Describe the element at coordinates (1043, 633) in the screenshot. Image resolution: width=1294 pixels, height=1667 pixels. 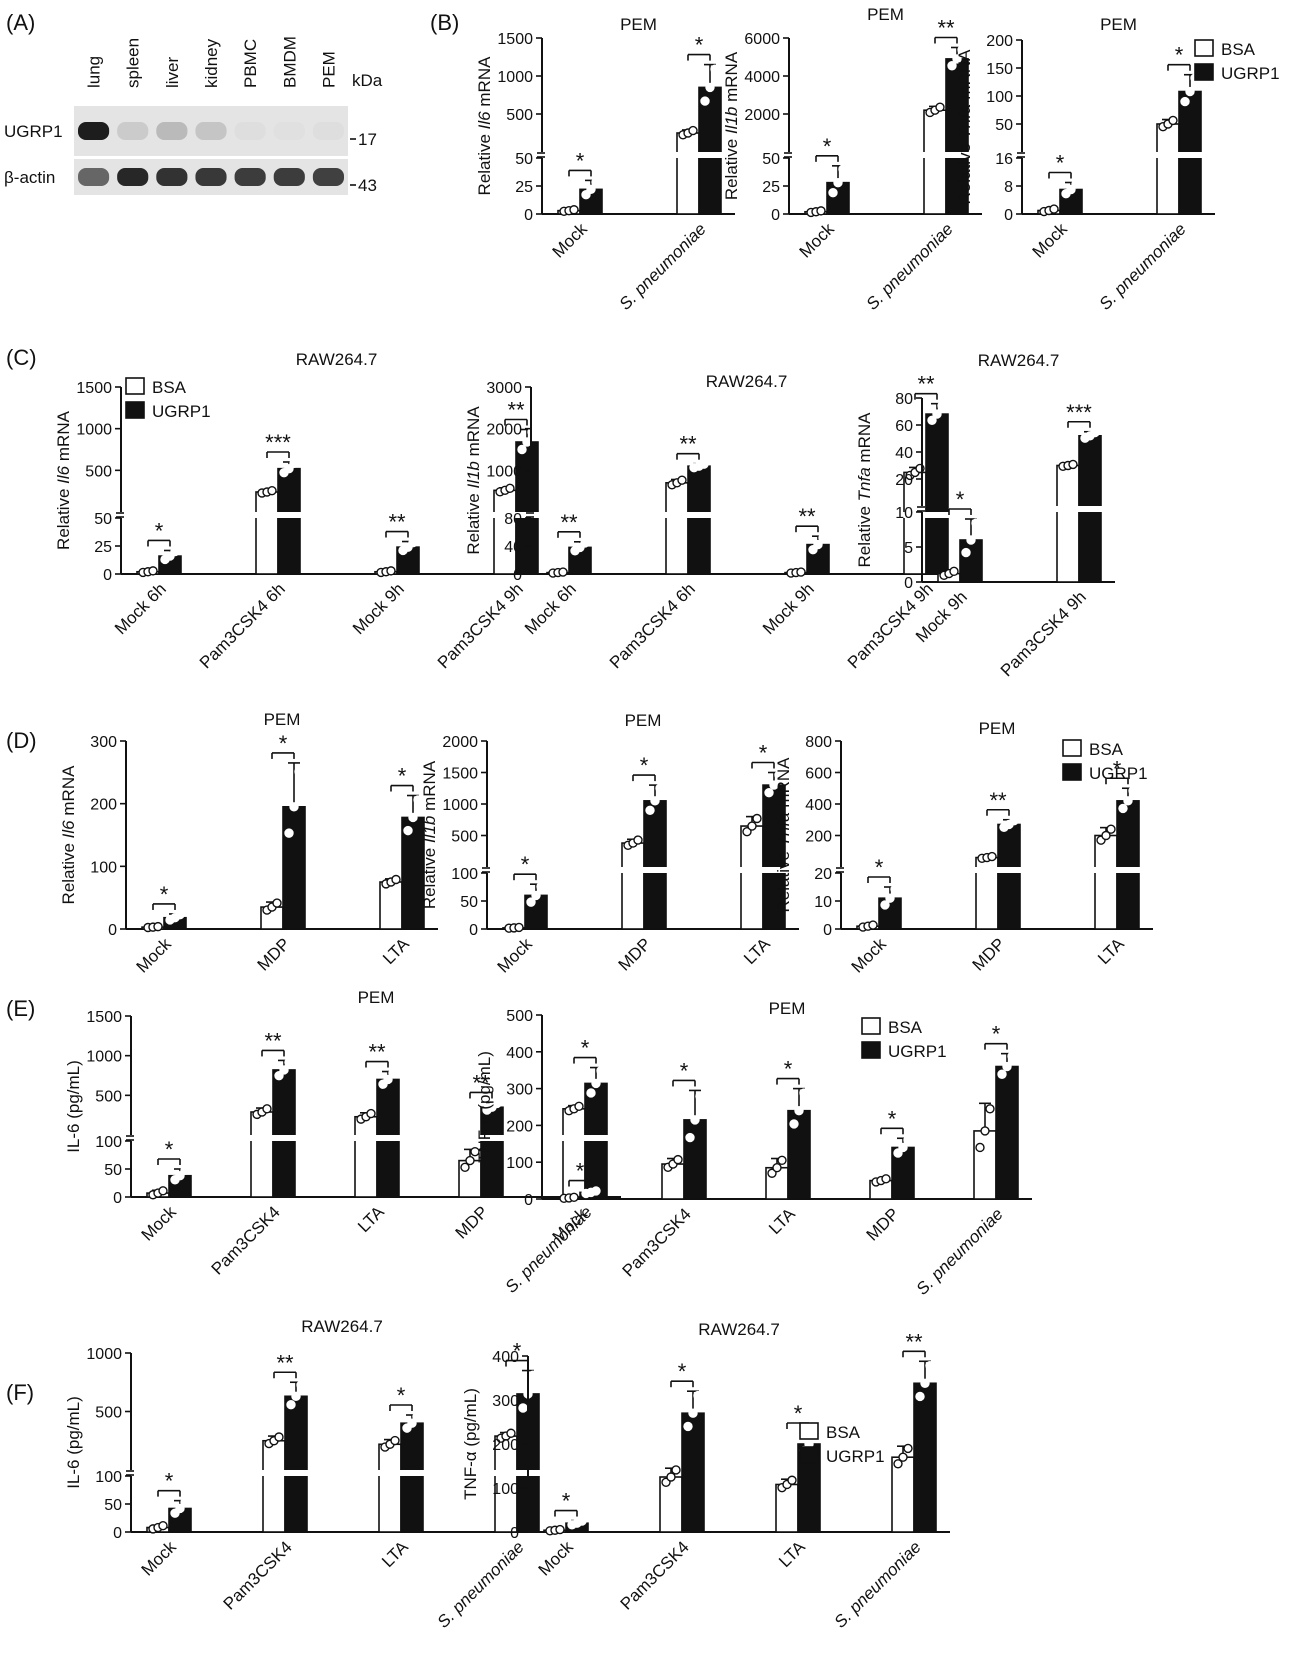
I see `x-tick-label: Pam3CSK4 9h` at that location.